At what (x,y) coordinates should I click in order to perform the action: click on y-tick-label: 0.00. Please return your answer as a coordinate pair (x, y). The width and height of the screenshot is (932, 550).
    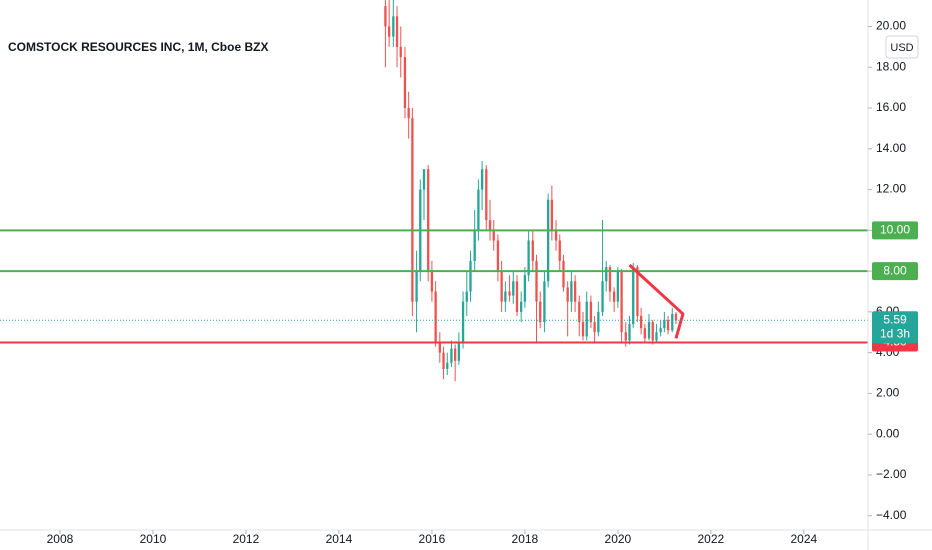
    Looking at the image, I should click on (888, 433).